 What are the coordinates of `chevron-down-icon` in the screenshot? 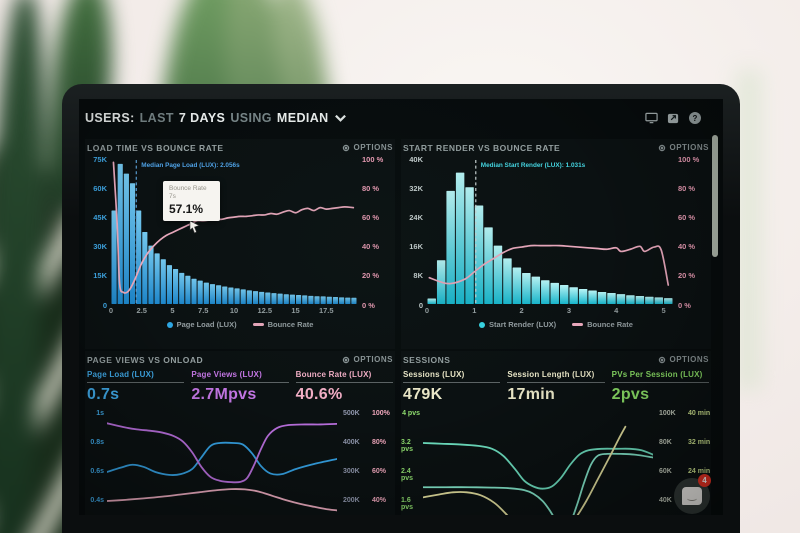 It's located at (340, 118).